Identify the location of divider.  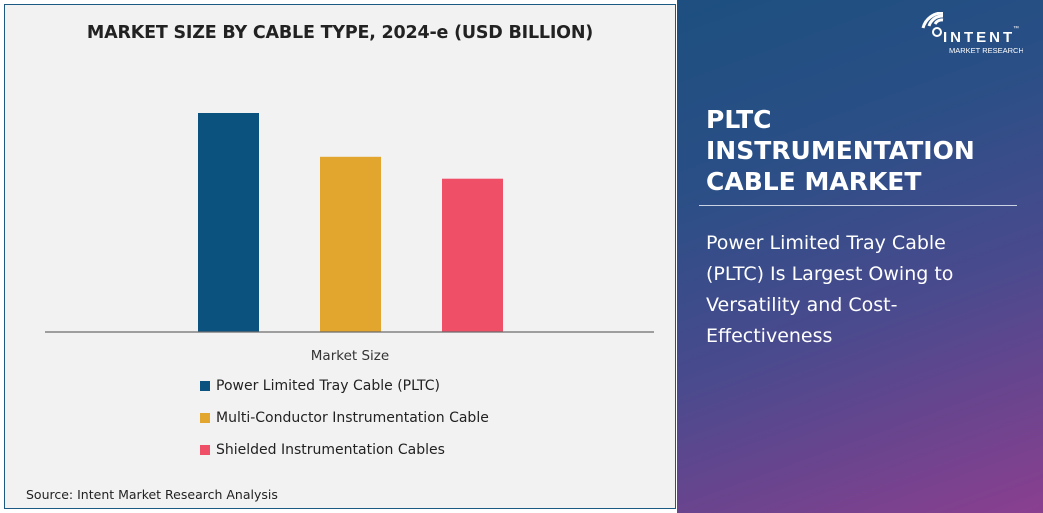
(858, 205).